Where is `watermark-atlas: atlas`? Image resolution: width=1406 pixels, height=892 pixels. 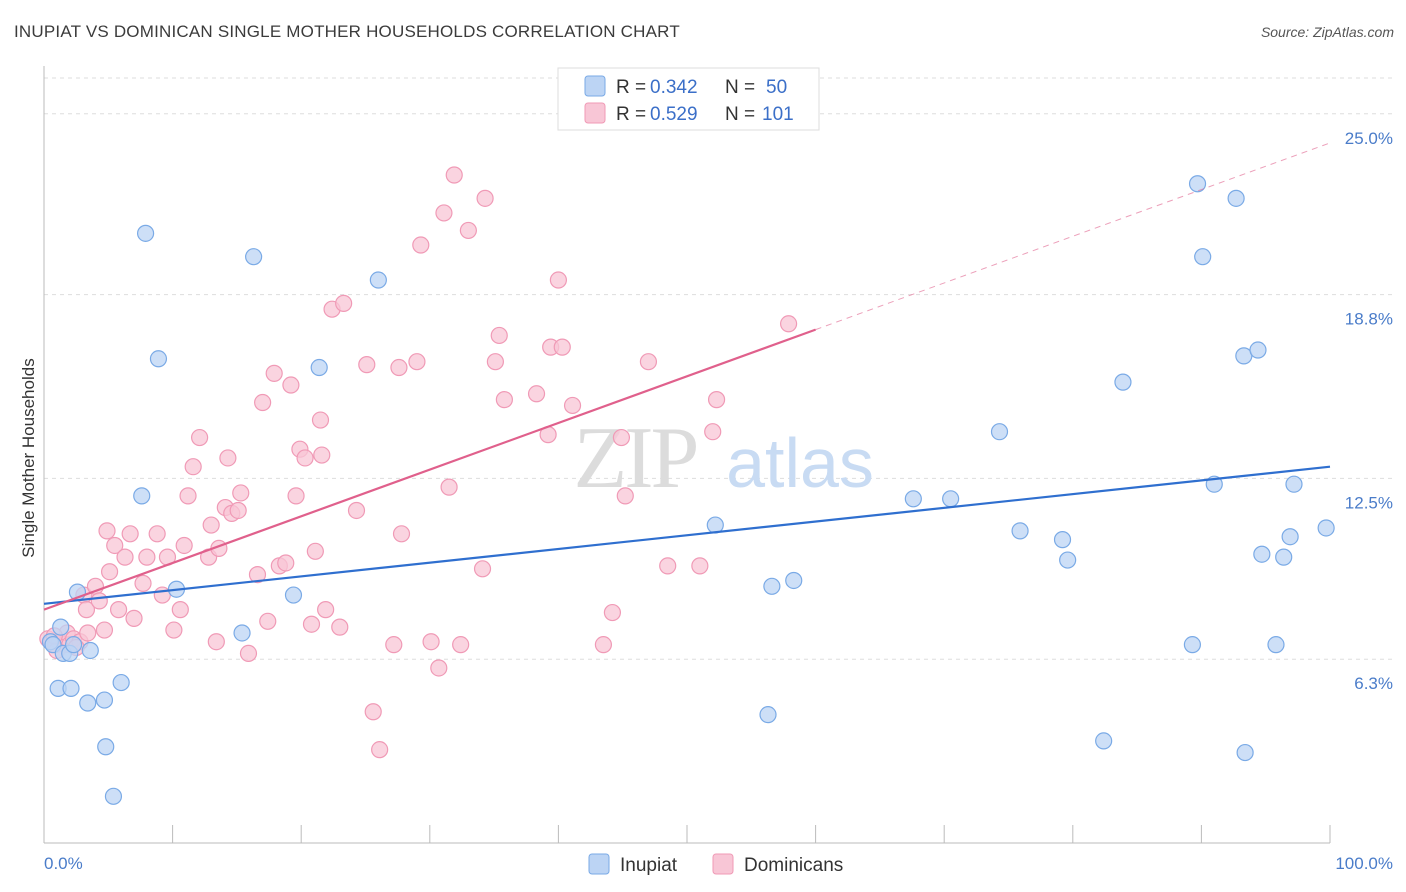
watermark-atlas: atlas is located at coordinates (800, 463).